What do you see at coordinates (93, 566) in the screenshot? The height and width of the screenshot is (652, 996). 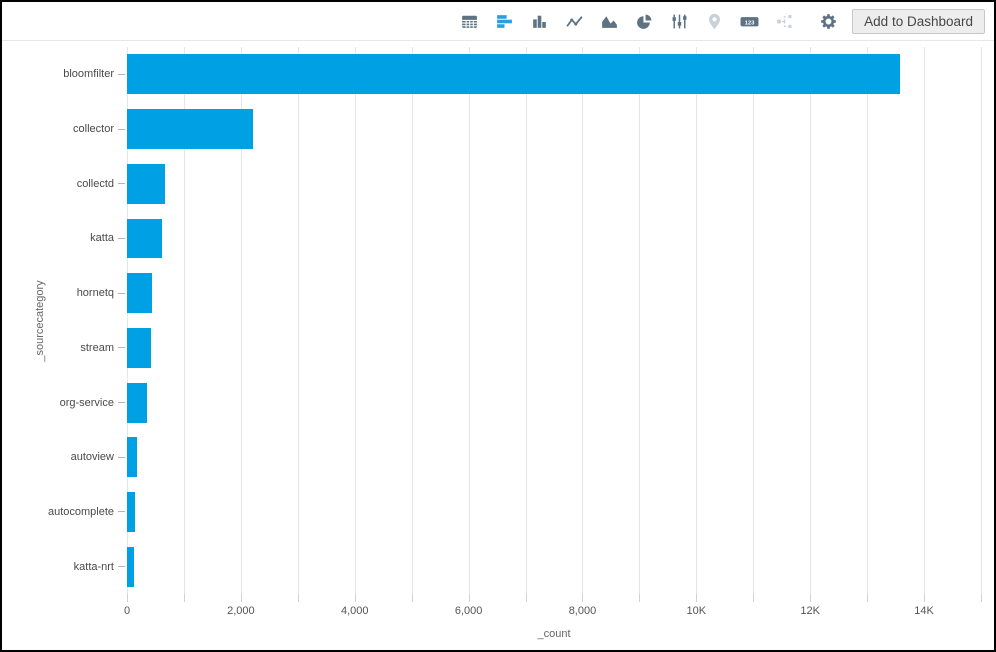 I see `category-label: katta-nrt` at bounding box center [93, 566].